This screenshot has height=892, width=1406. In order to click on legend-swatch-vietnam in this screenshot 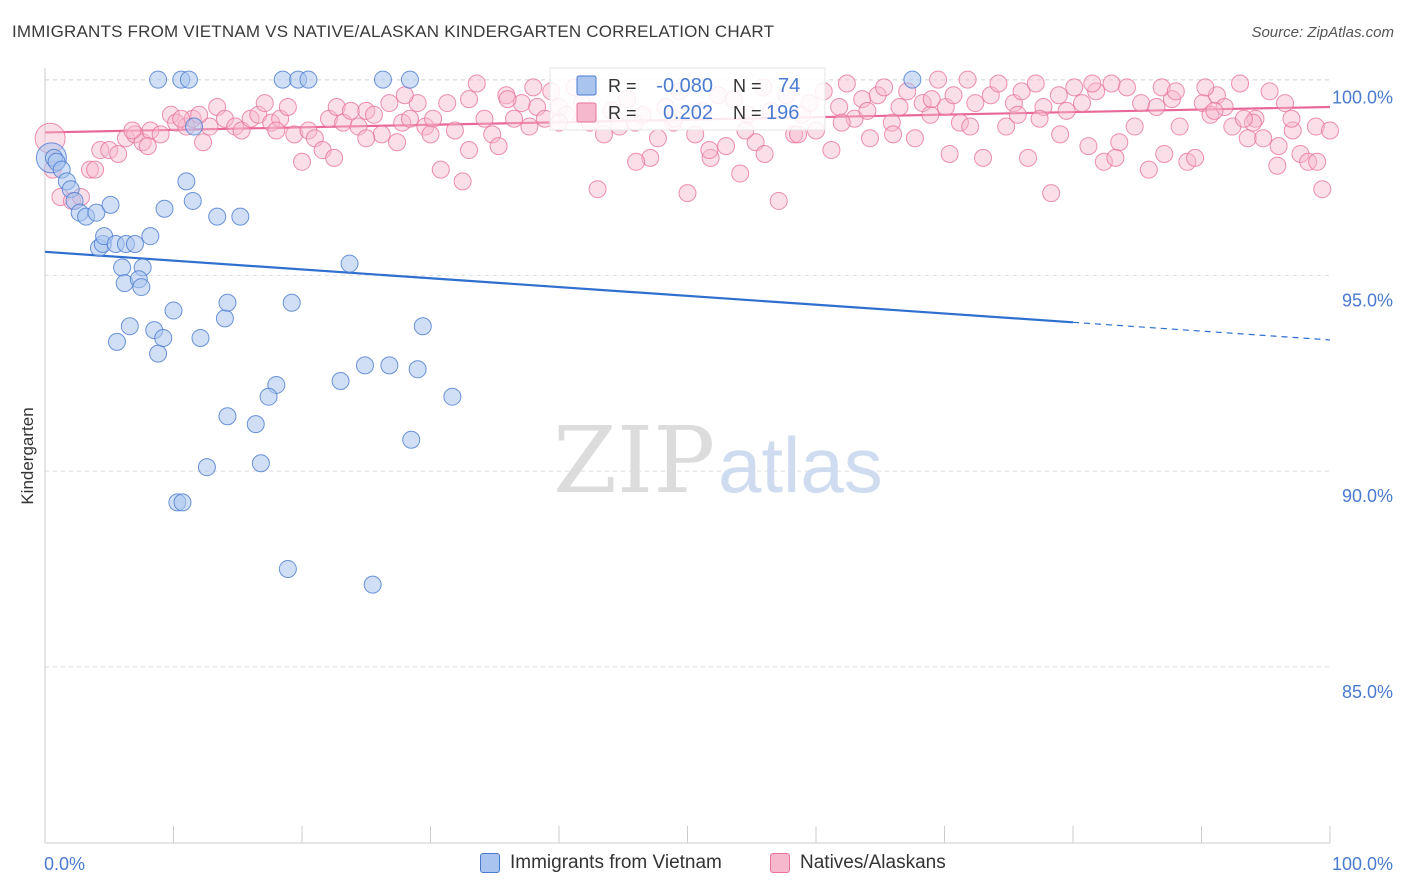, I will do `click(490, 863)`.